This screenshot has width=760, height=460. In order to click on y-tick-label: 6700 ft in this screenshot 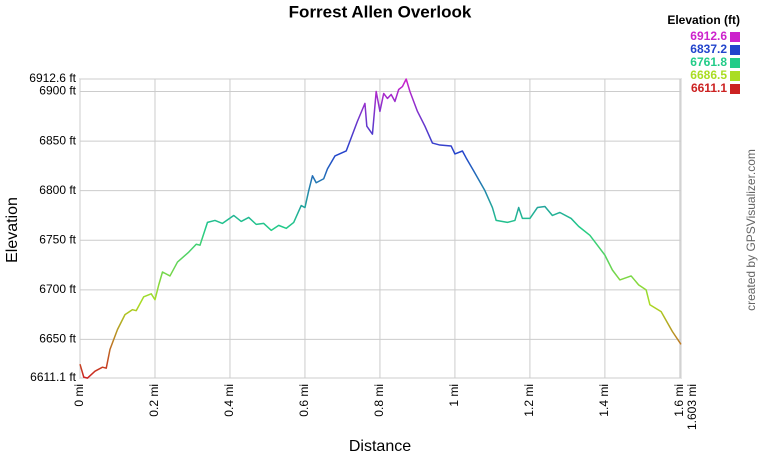, I will do `click(57, 289)`.